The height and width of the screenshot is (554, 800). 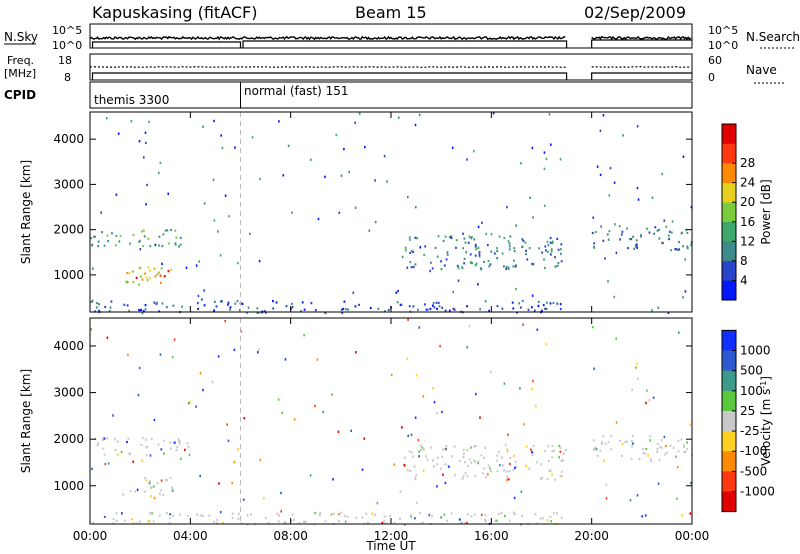 What do you see at coordinates (766, 211) in the screenshot?
I see `power-colorbar-label: Power [dB]` at bounding box center [766, 211].